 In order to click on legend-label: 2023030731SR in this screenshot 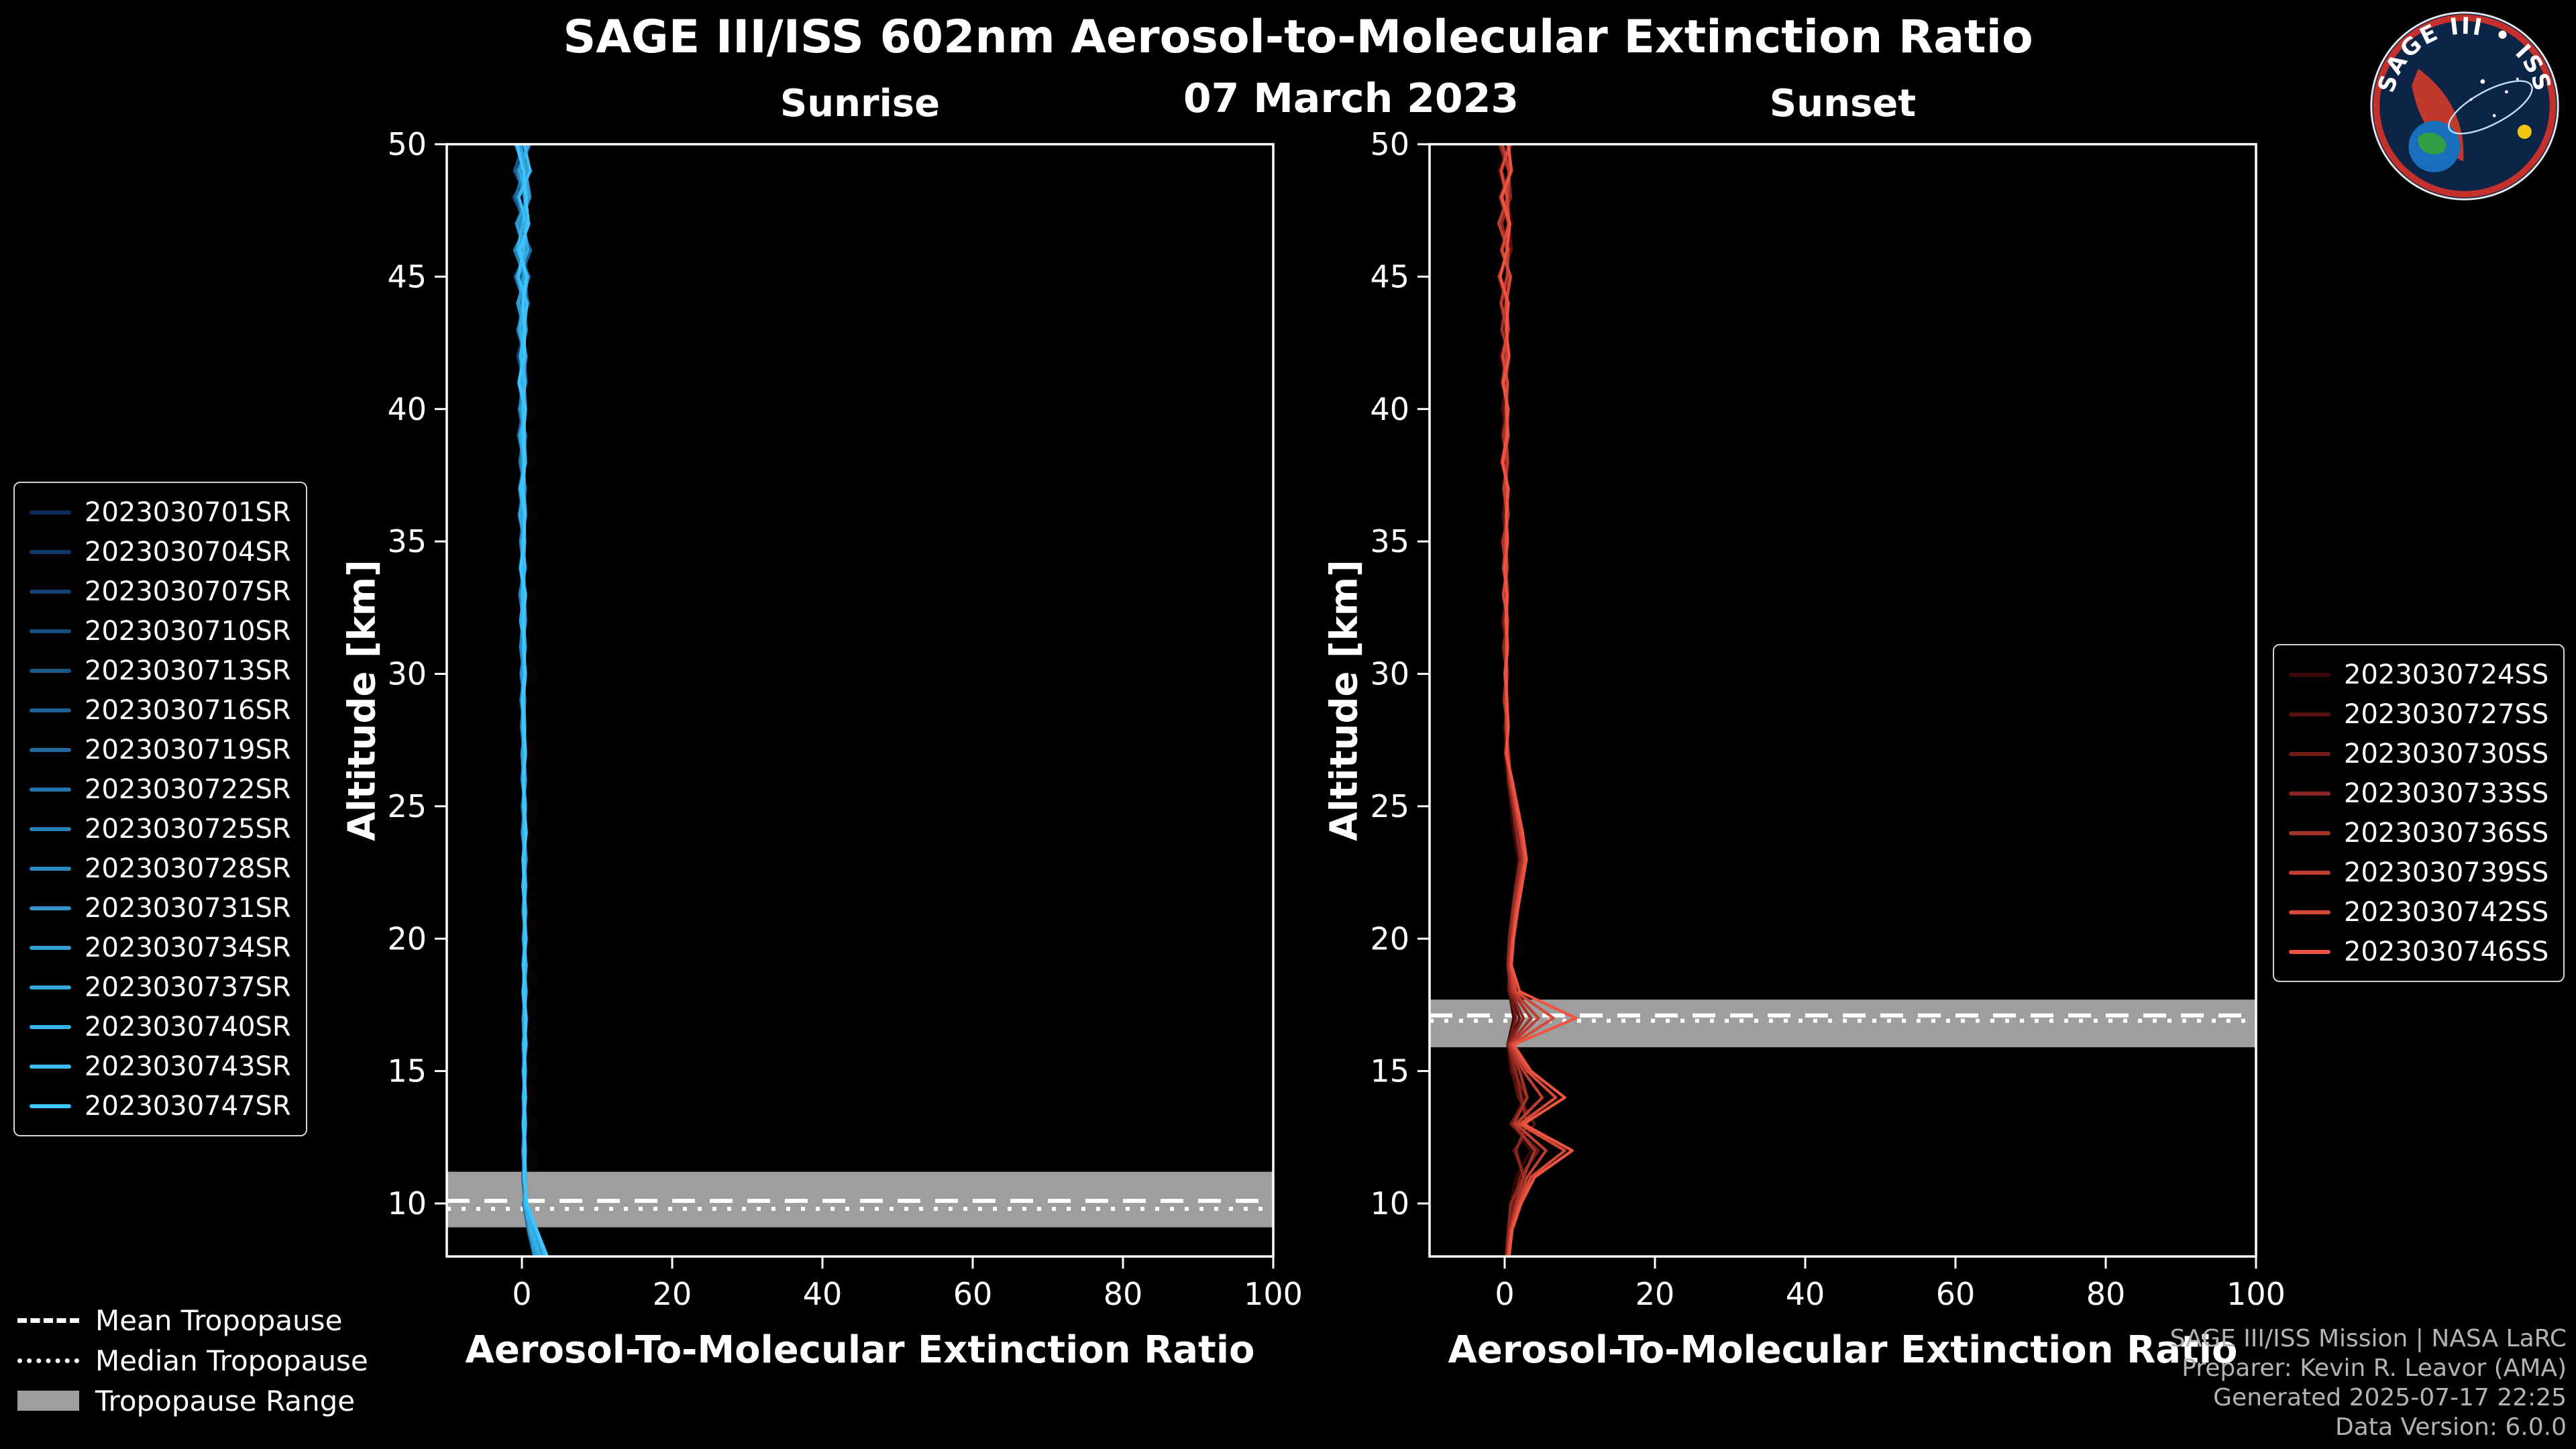, I will do `click(188, 908)`.